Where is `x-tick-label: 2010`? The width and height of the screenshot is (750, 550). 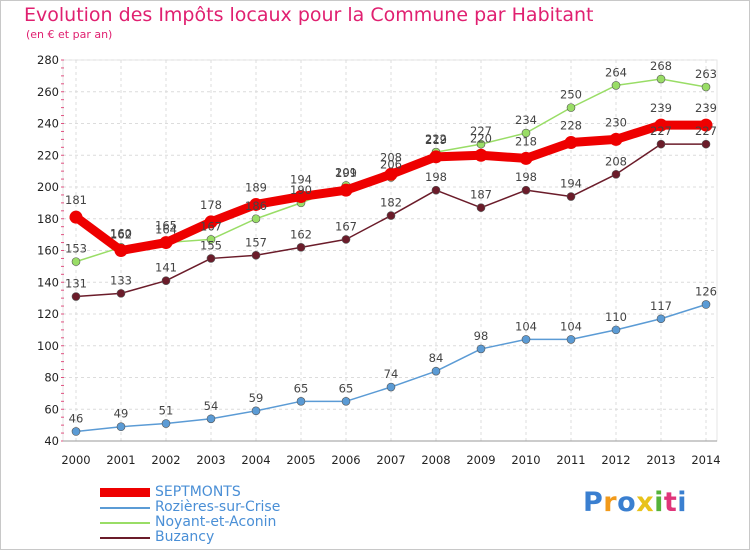
x-tick-label: 2010 is located at coordinates (525, 460).